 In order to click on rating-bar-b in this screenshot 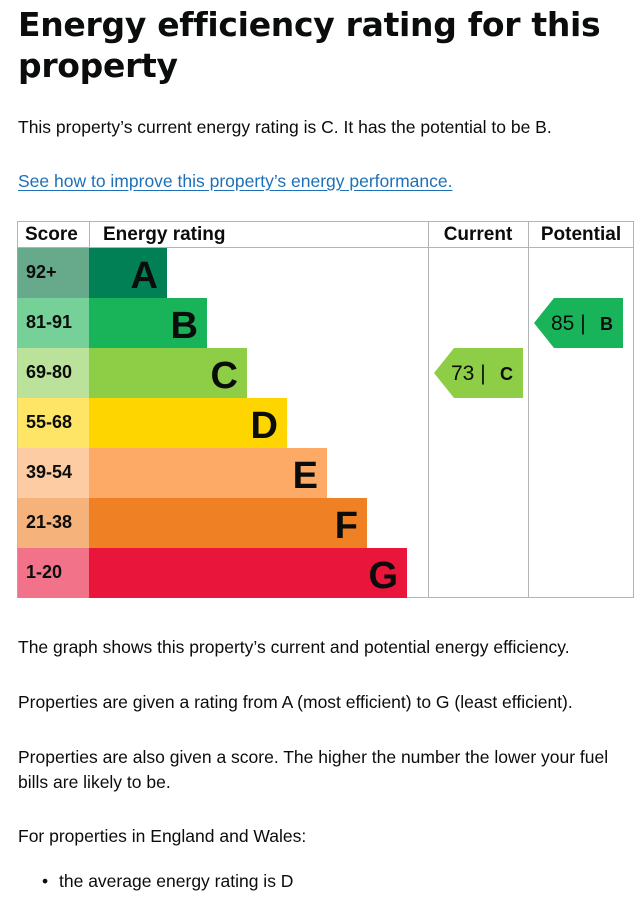, I will do `click(148, 323)`.